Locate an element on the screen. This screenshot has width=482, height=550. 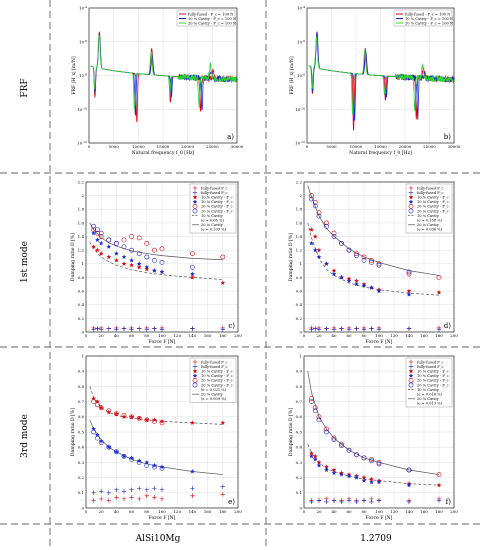
plot-frame is located at coordinates (162, 432).